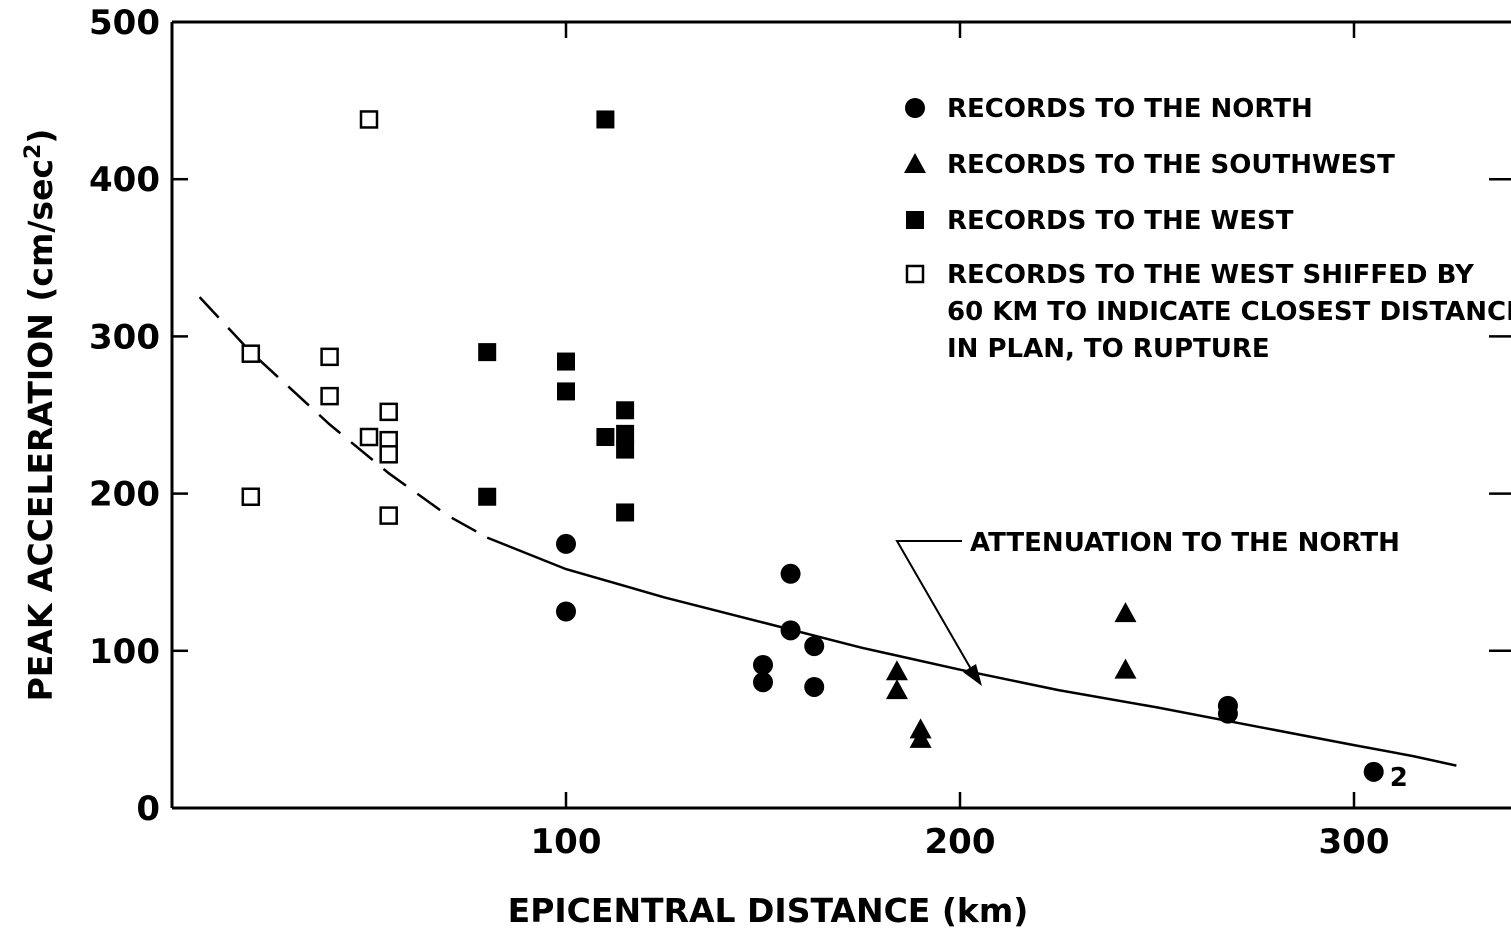 The height and width of the screenshot is (931, 1511). What do you see at coordinates (1229, 312) in the screenshot?
I see `legend-label-west_shifted: 60 KM TO INDICATE CLOSEST DISTANCE,` at bounding box center [1229, 312].